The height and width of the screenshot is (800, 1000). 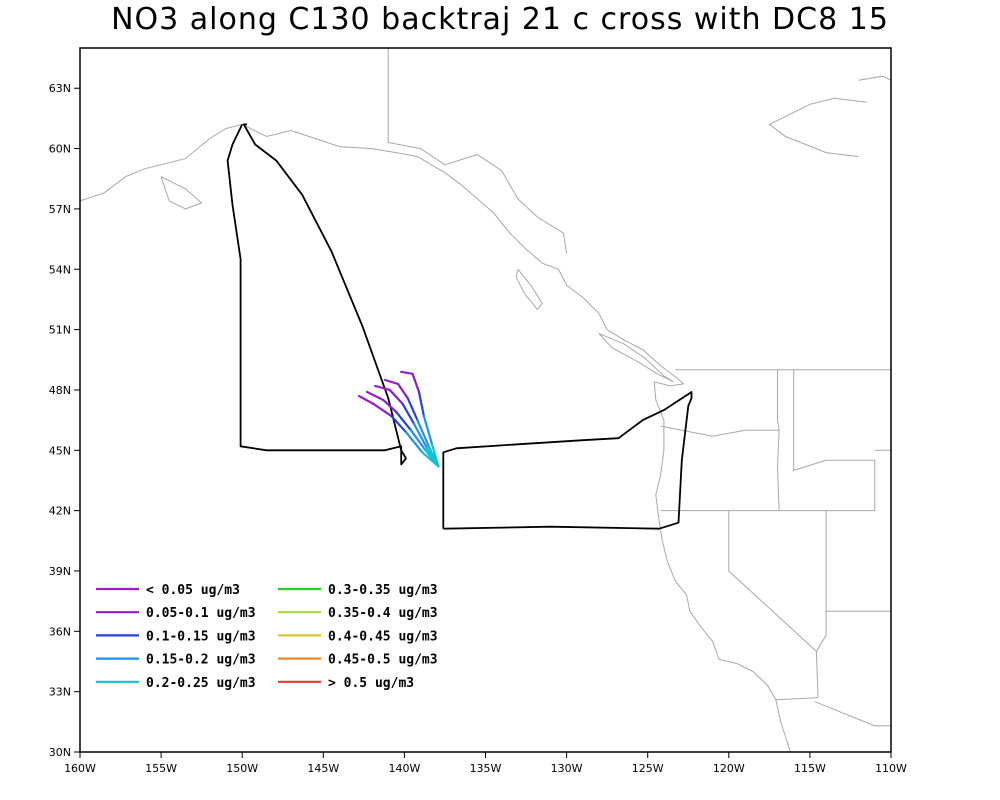 What do you see at coordinates (60, 511) in the screenshot?
I see `y-tick-label: 42N` at bounding box center [60, 511].